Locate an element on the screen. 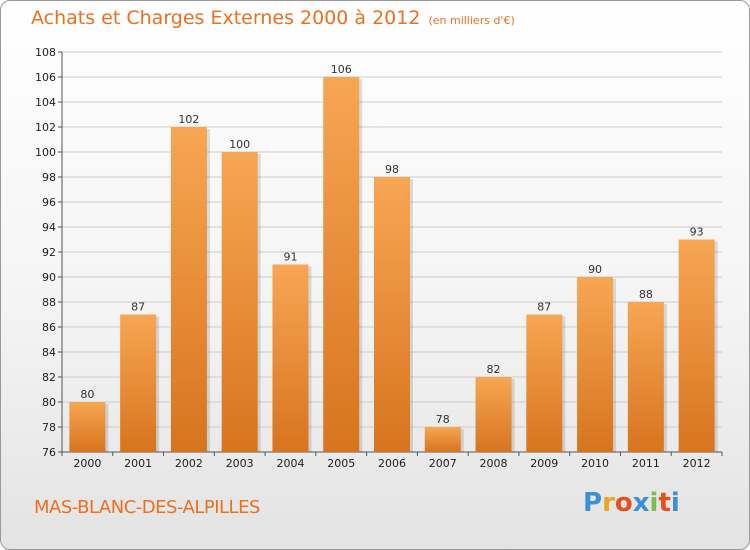  bar-2009 is located at coordinates (544, 383).